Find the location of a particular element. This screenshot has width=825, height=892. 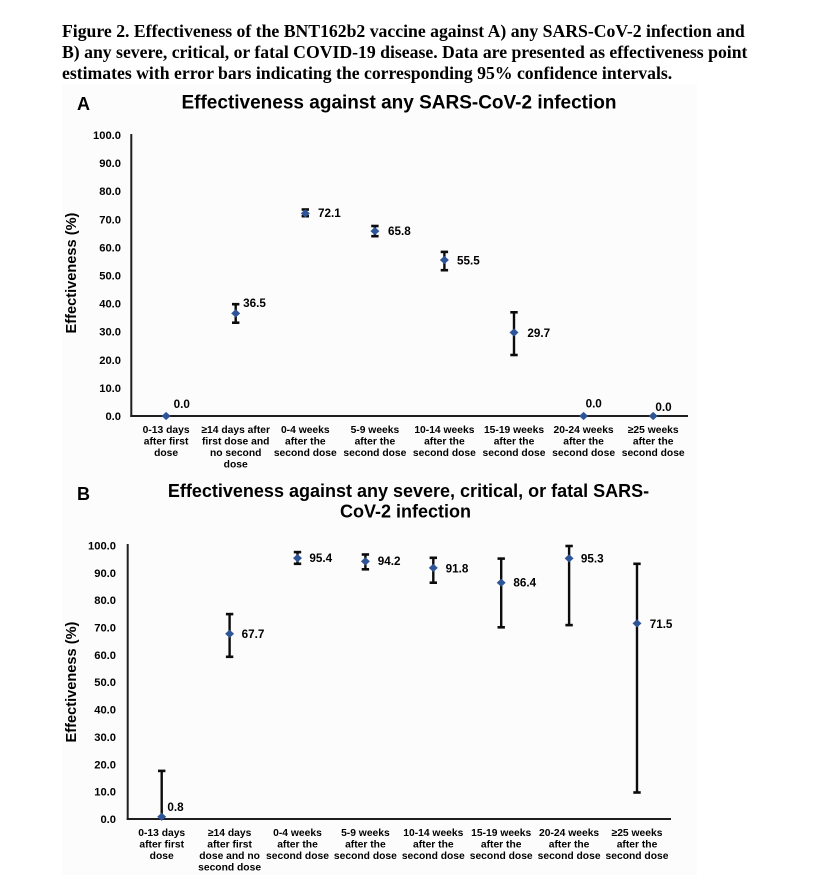

svg-text: 67.7 is located at coordinates (253, 634).